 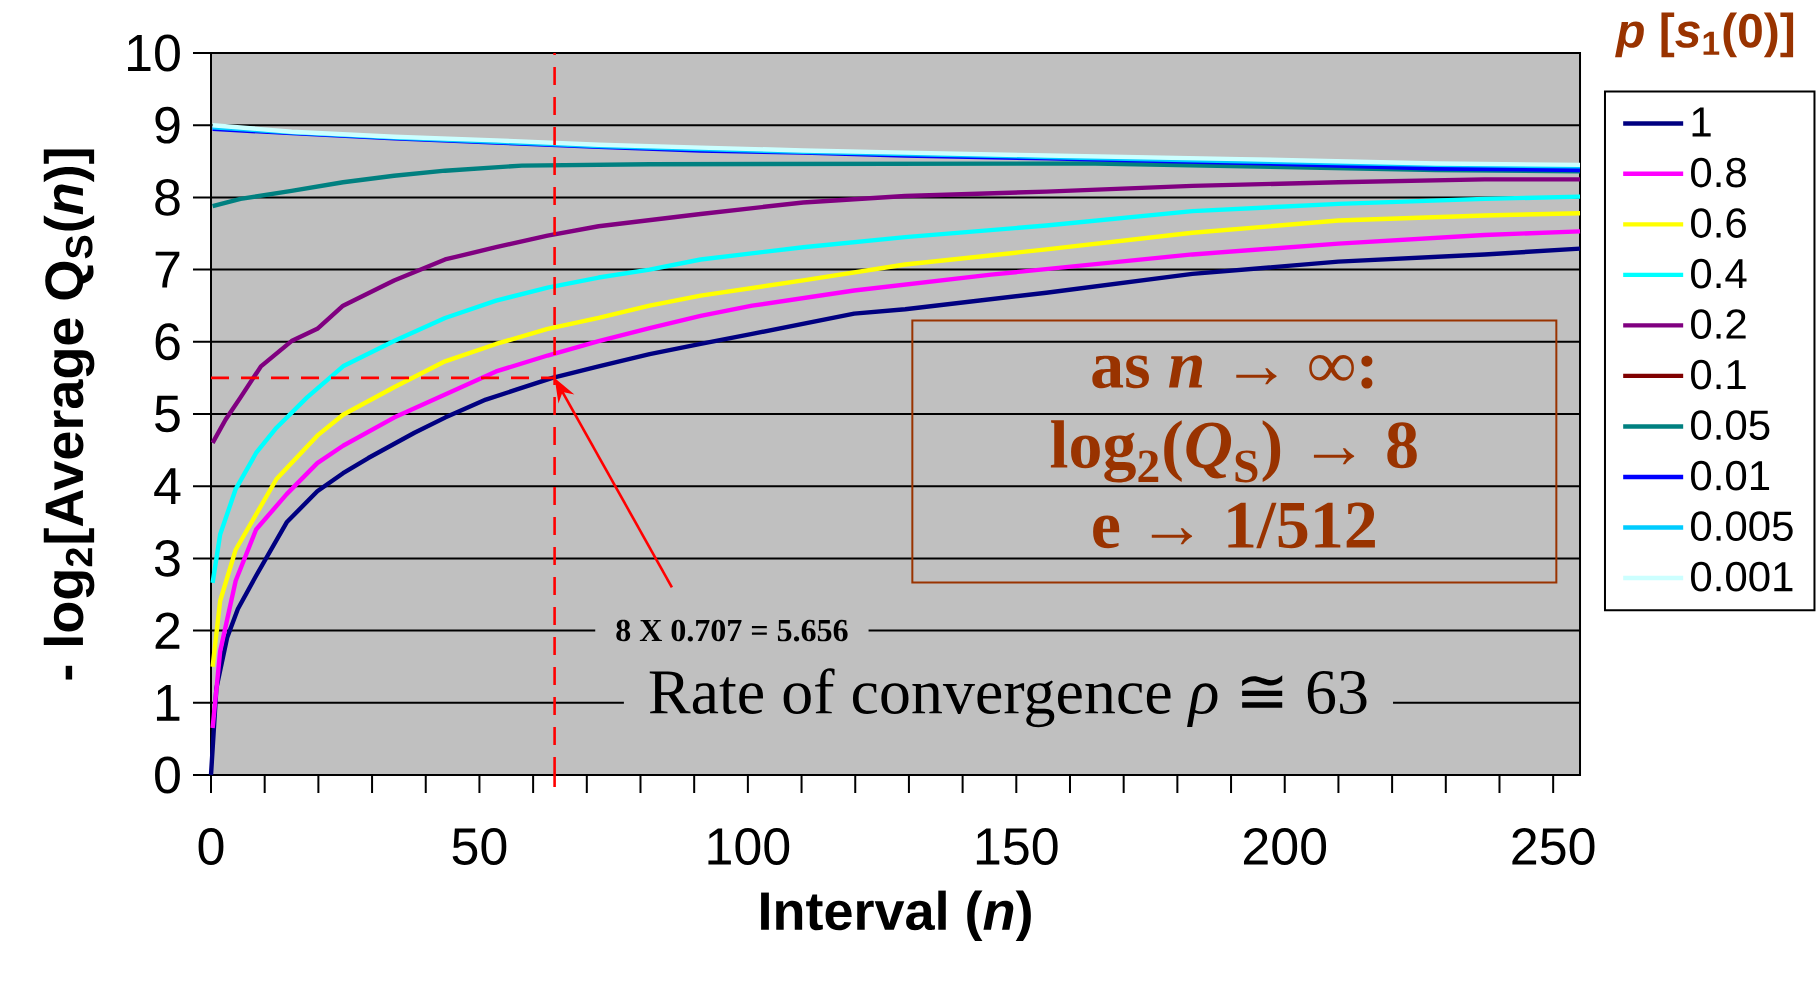 What do you see at coordinates (1730, 475) in the screenshot?
I see `legend-label: 0.01` at bounding box center [1730, 475].